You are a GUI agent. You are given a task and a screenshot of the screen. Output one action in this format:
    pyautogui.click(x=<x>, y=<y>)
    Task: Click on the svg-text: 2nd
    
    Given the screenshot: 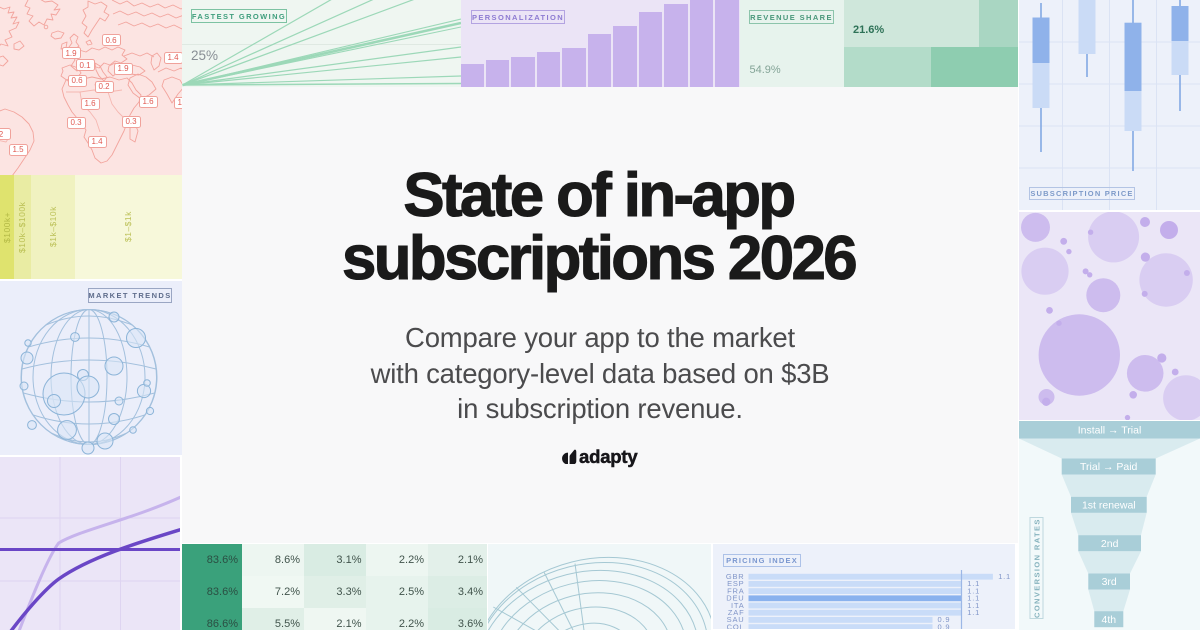 What is the action you would take?
    pyautogui.click(x=1110, y=544)
    